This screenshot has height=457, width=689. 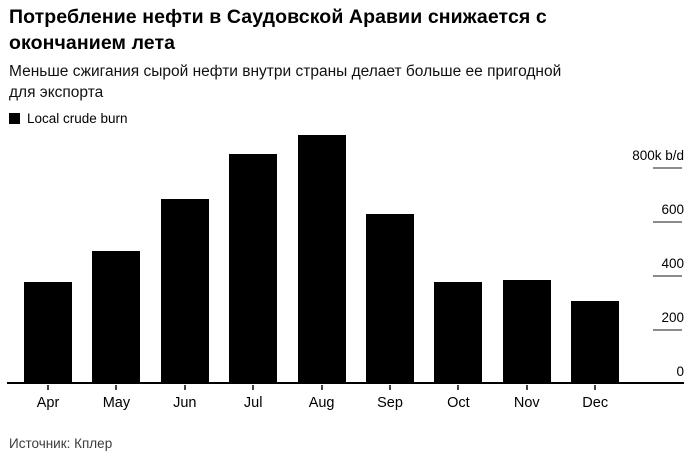 What do you see at coordinates (184, 291) in the screenshot?
I see `bar-jun` at bounding box center [184, 291].